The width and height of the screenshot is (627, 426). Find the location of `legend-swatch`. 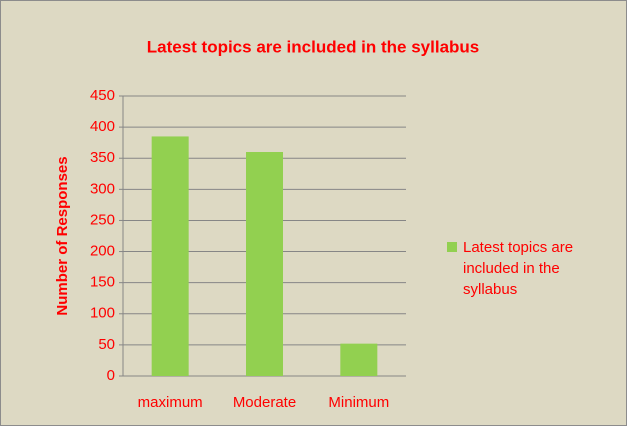

legend-swatch is located at coordinates (452, 247).